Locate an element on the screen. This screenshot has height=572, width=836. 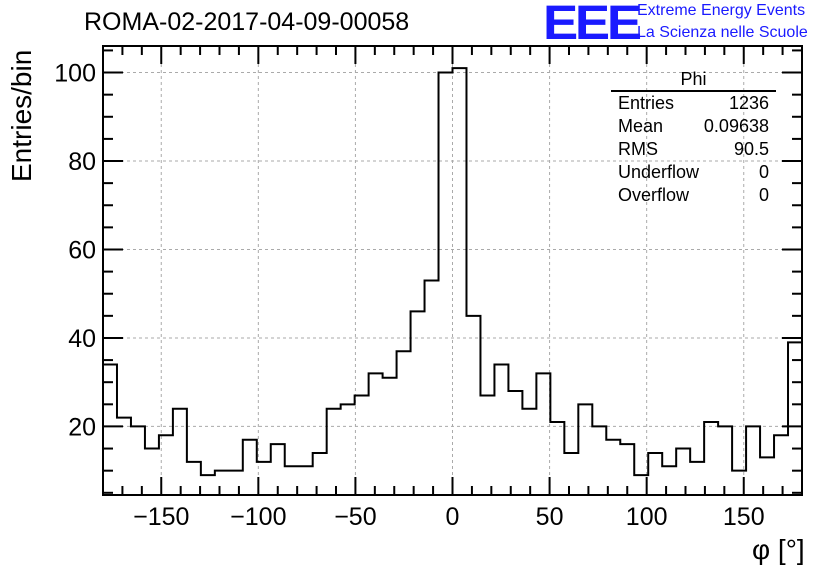
stats-value: 1236 is located at coordinates (748, 103).